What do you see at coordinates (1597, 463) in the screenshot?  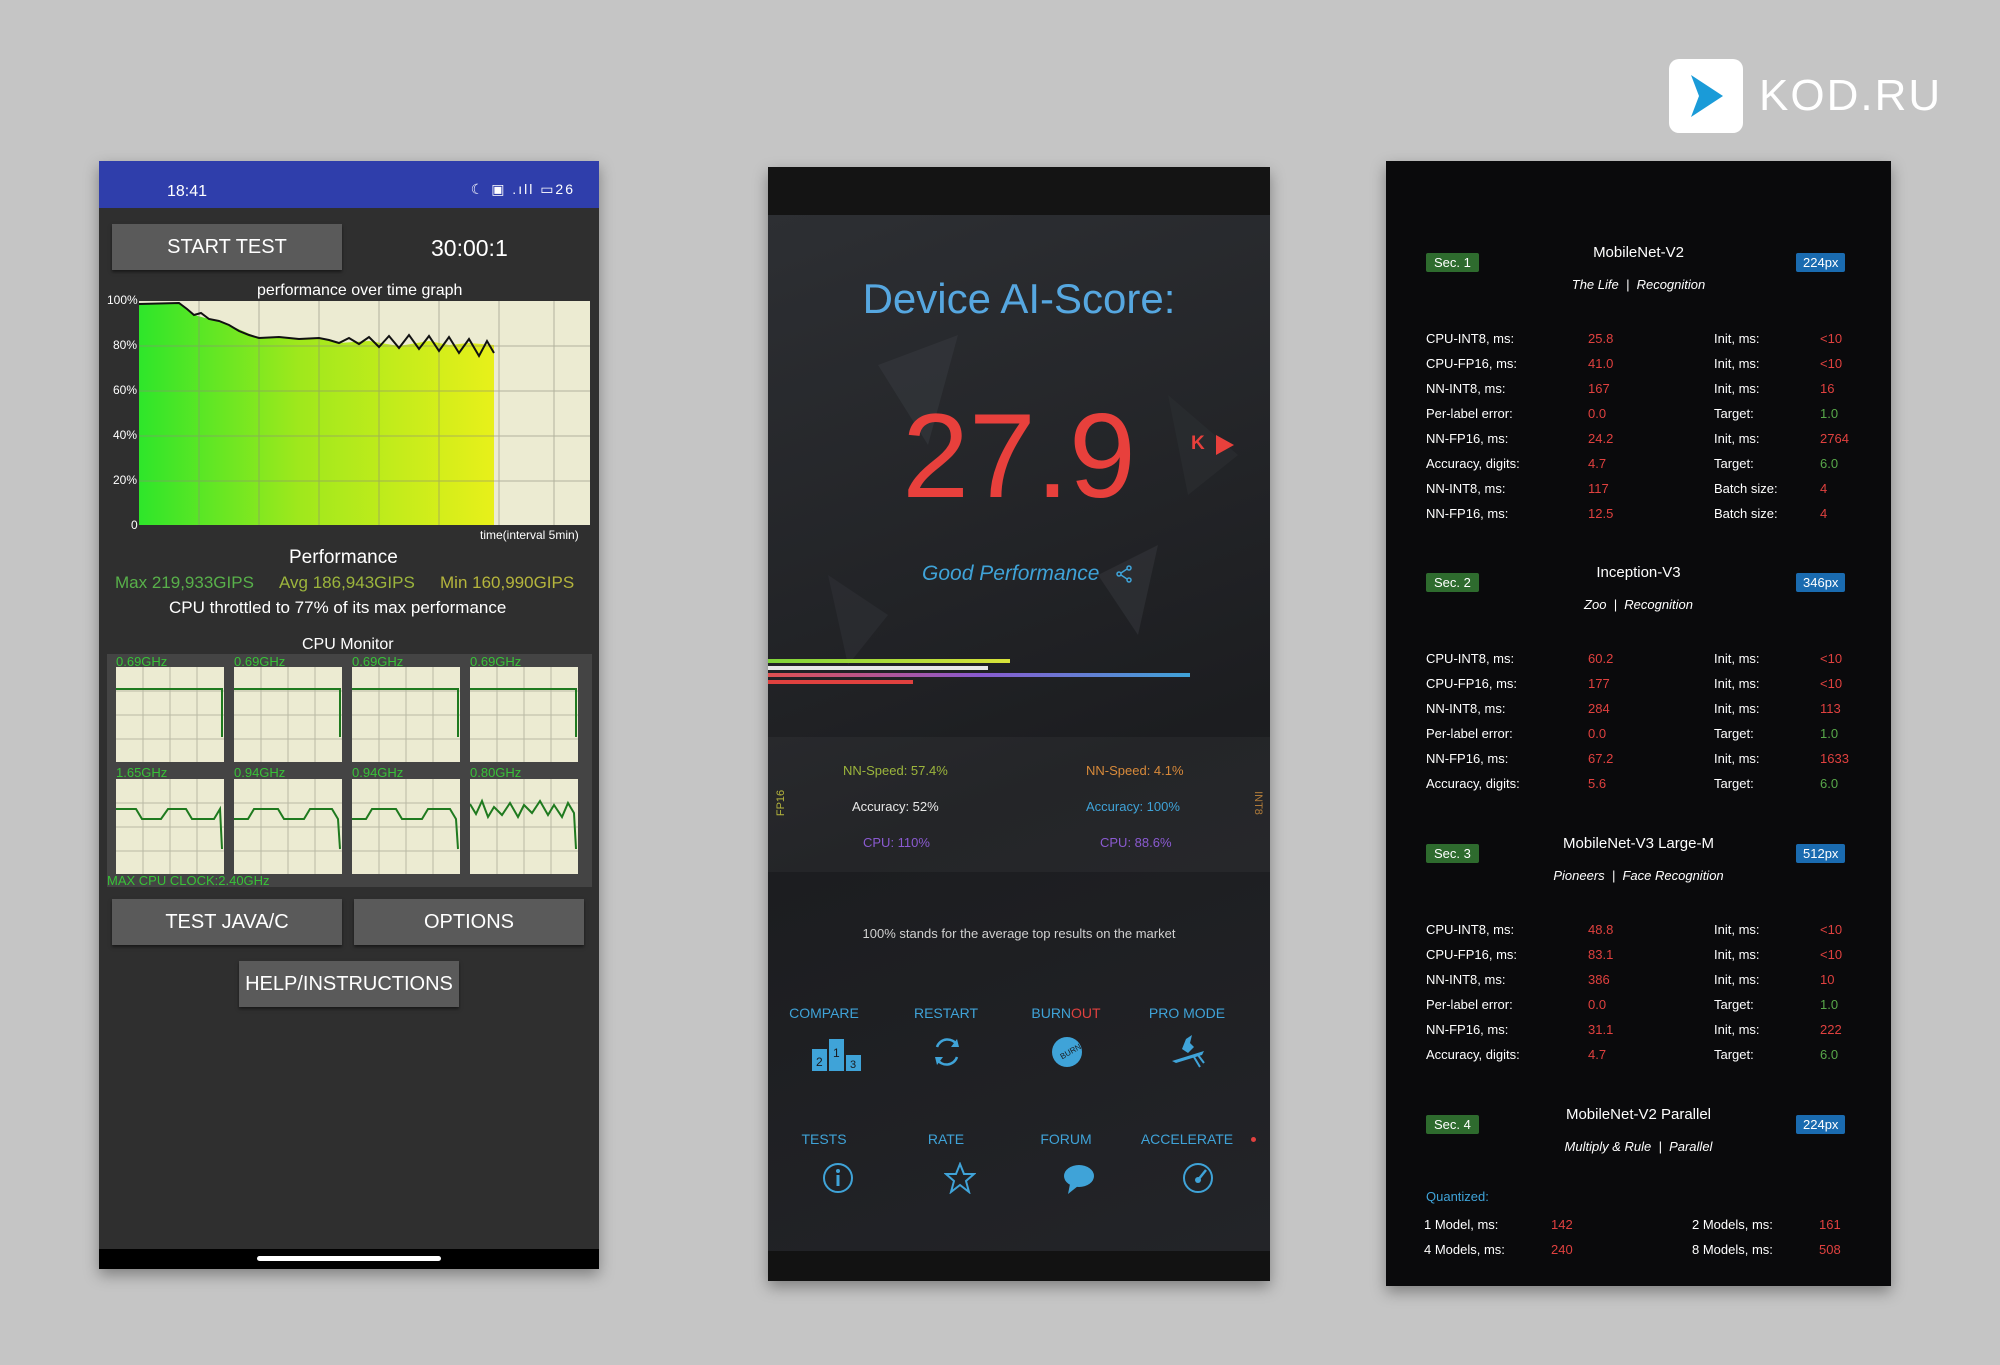 I see `section-1-row-6-cell-2: 4.7` at bounding box center [1597, 463].